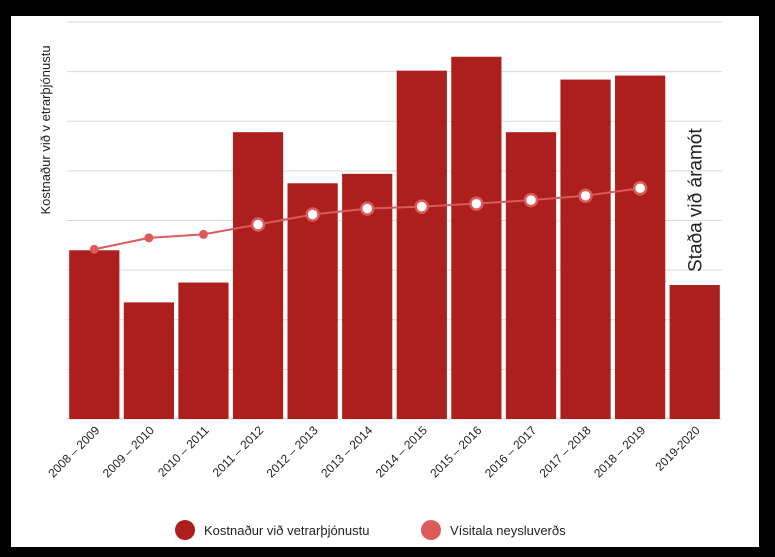 Image resolution: width=775 pixels, height=557 pixels. I want to click on legend-swatch-bars, so click(185, 530).